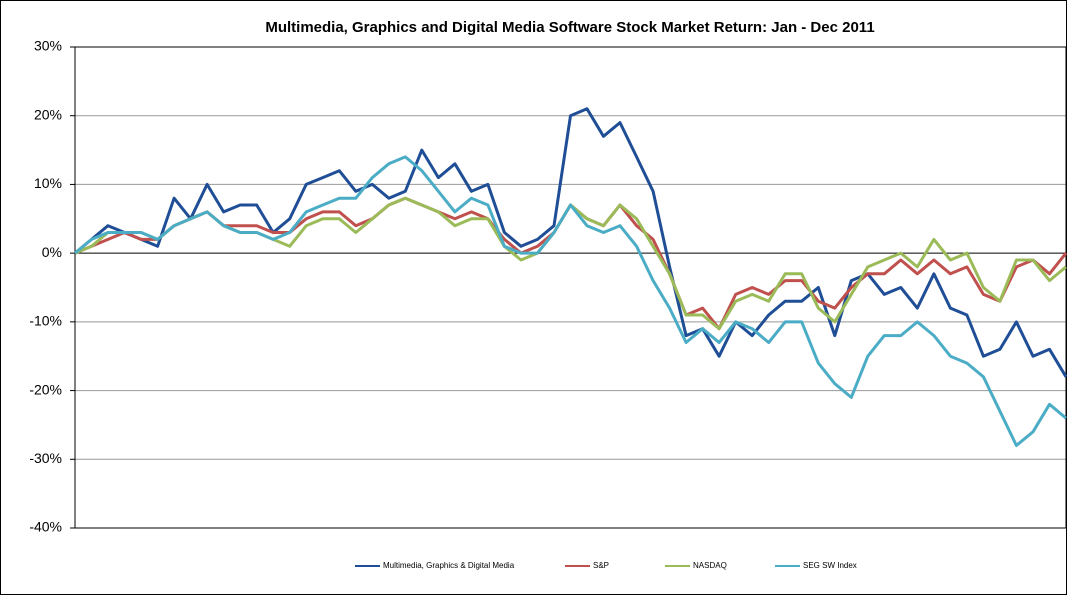  What do you see at coordinates (48, 183) in the screenshot?
I see `y-tick-label: 10%` at bounding box center [48, 183].